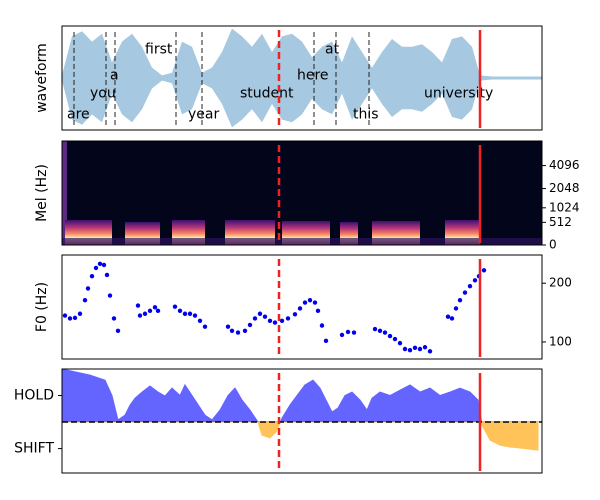 The image size is (600, 500). I want to click on word-label: a, so click(114, 75).